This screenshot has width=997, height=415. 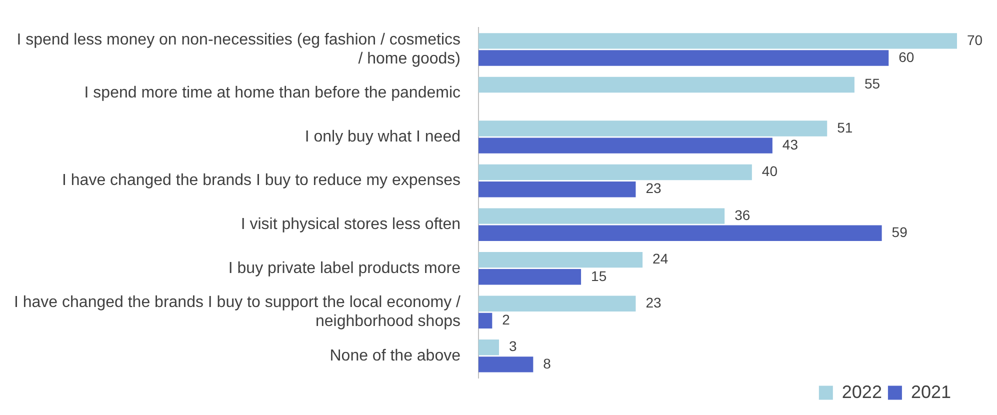 I want to click on data-label: 3, so click(x=513, y=346).